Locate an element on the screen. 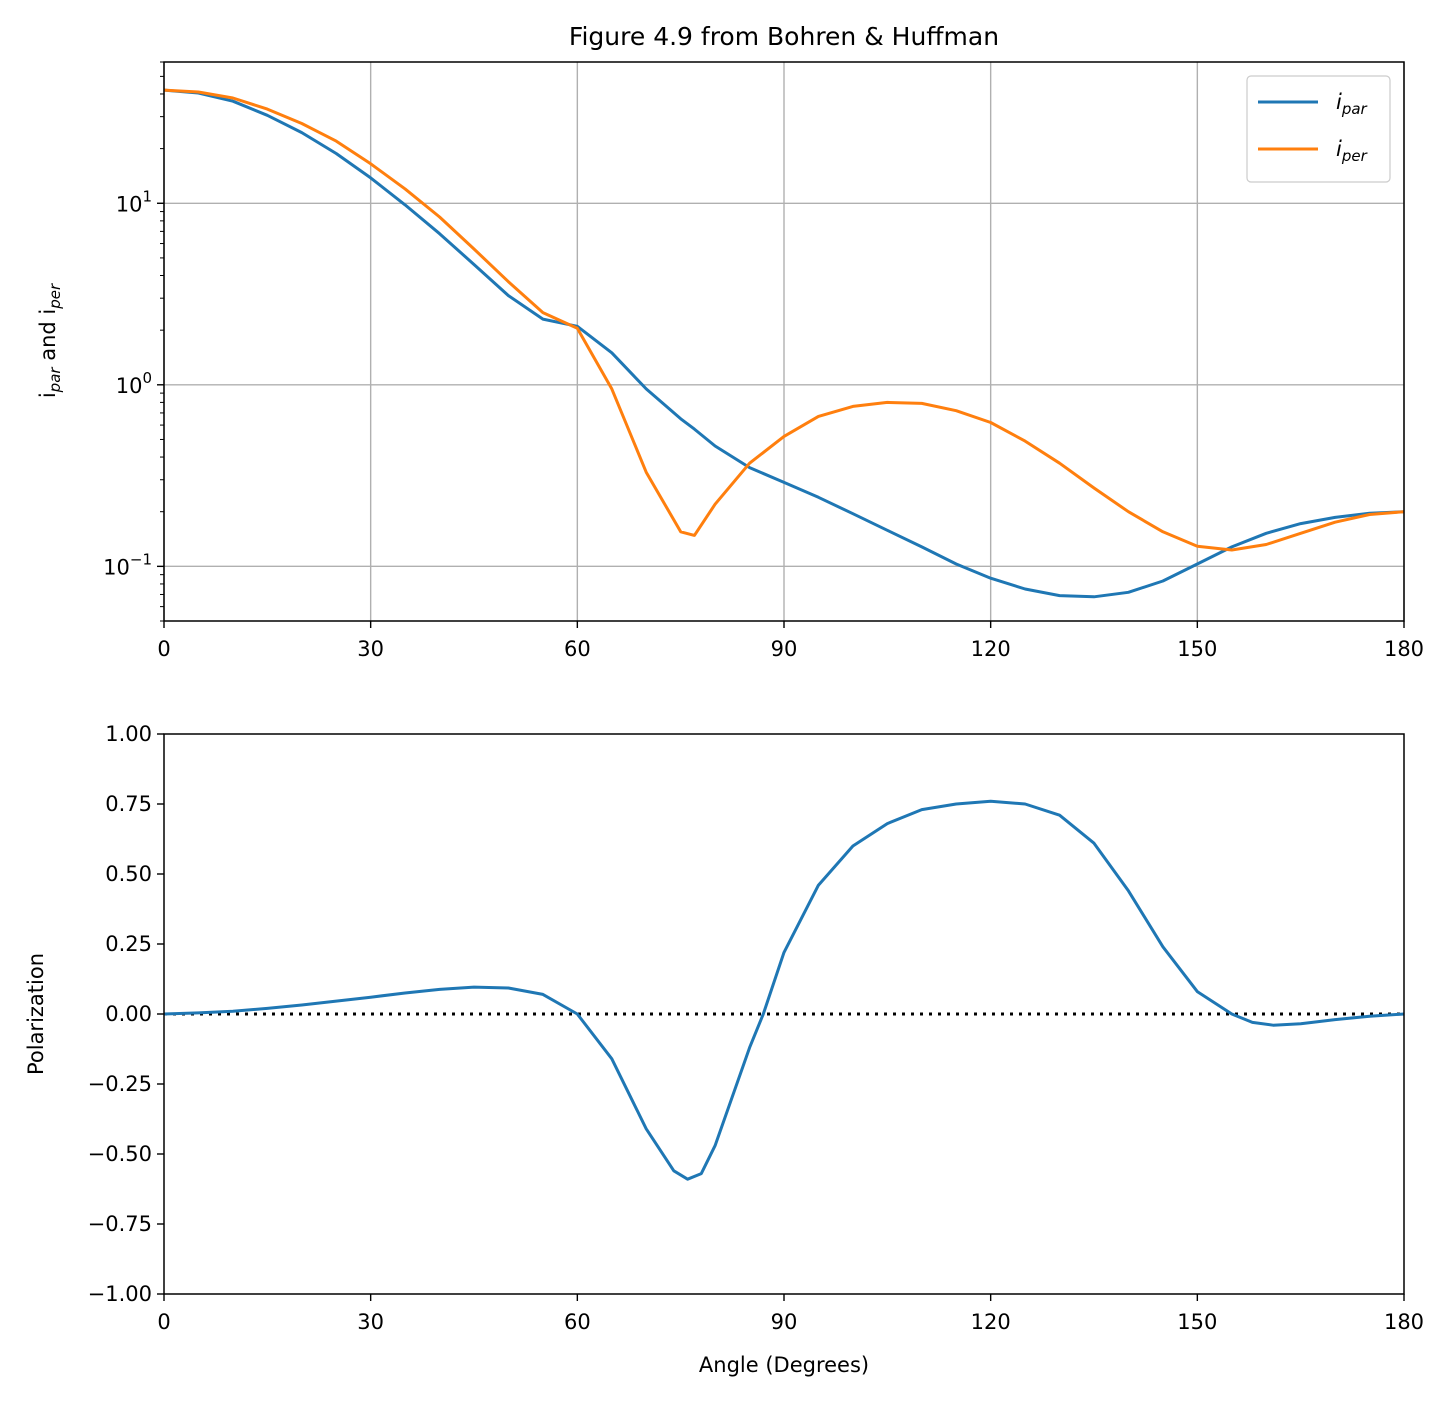 Image resolution: width=1450 pixels, height=1401 pixels. bottom-y-axis-ticks: −1.00 −0.75 −0.50 −0.25 0.00 0.25 0.50 0.75 1.00 is located at coordinates (126, 1014).